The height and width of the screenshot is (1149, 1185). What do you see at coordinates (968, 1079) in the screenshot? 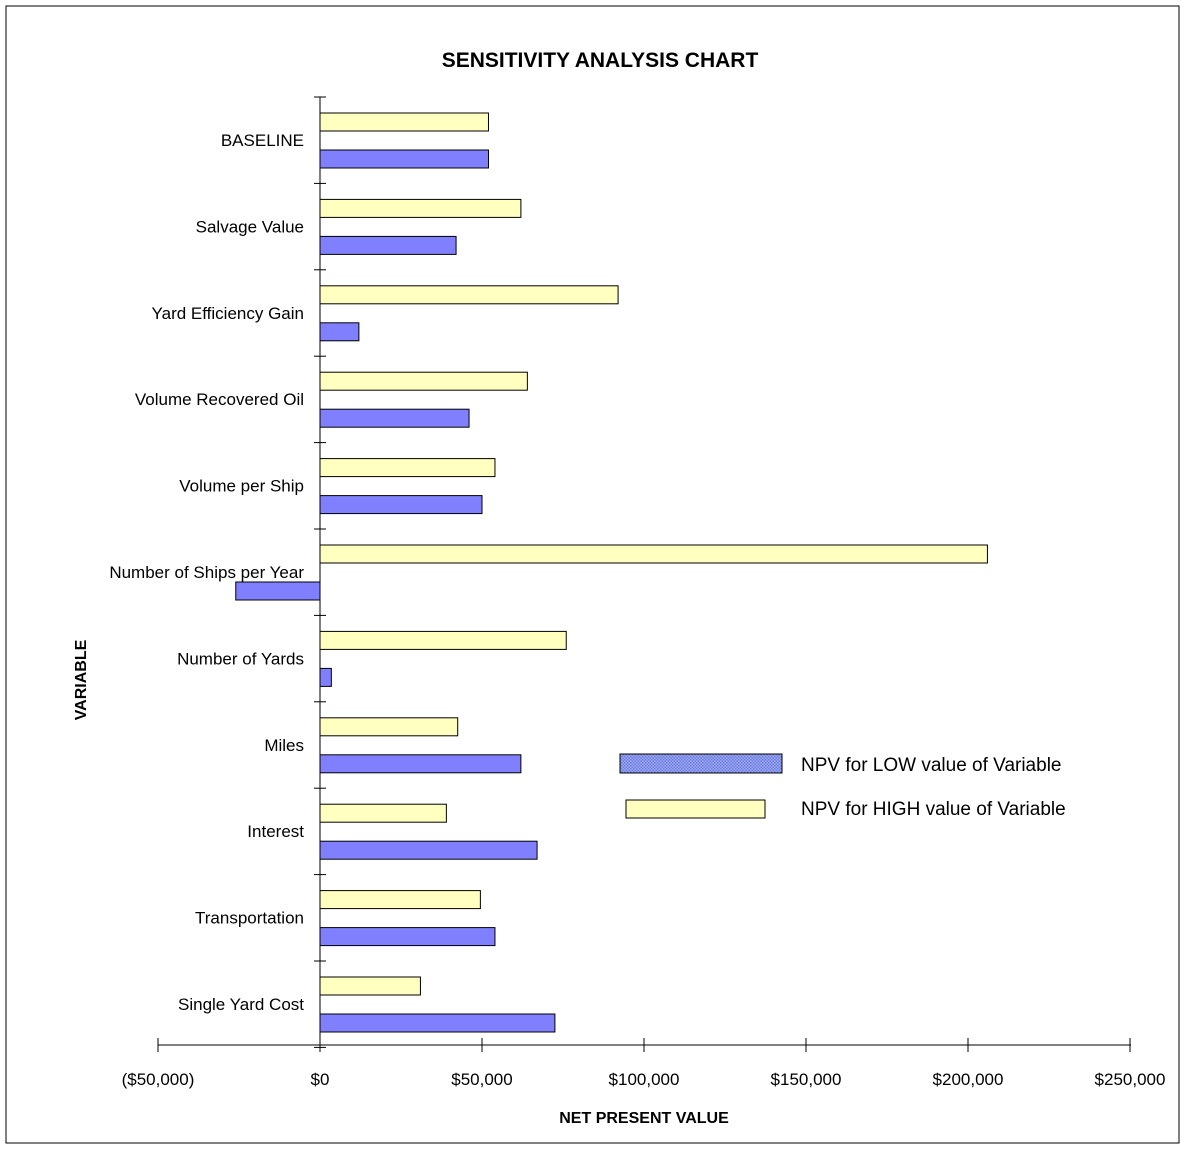
I see `x-tick-label: $200,000` at bounding box center [968, 1079].